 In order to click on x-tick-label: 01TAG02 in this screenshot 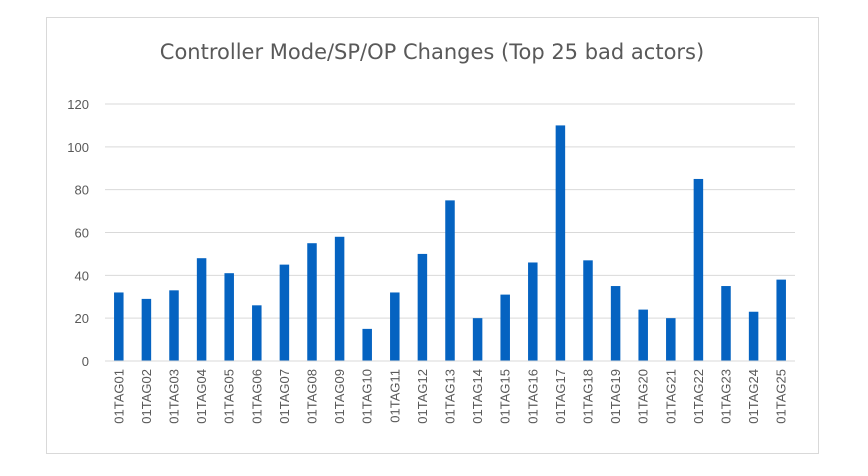, I will do `click(146, 396)`.